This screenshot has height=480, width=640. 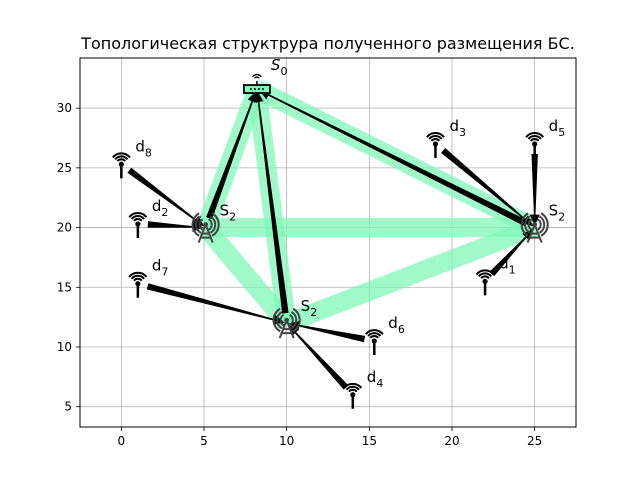 What do you see at coordinates (369, 441) in the screenshot?
I see `x-tick-label: 15` at bounding box center [369, 441].